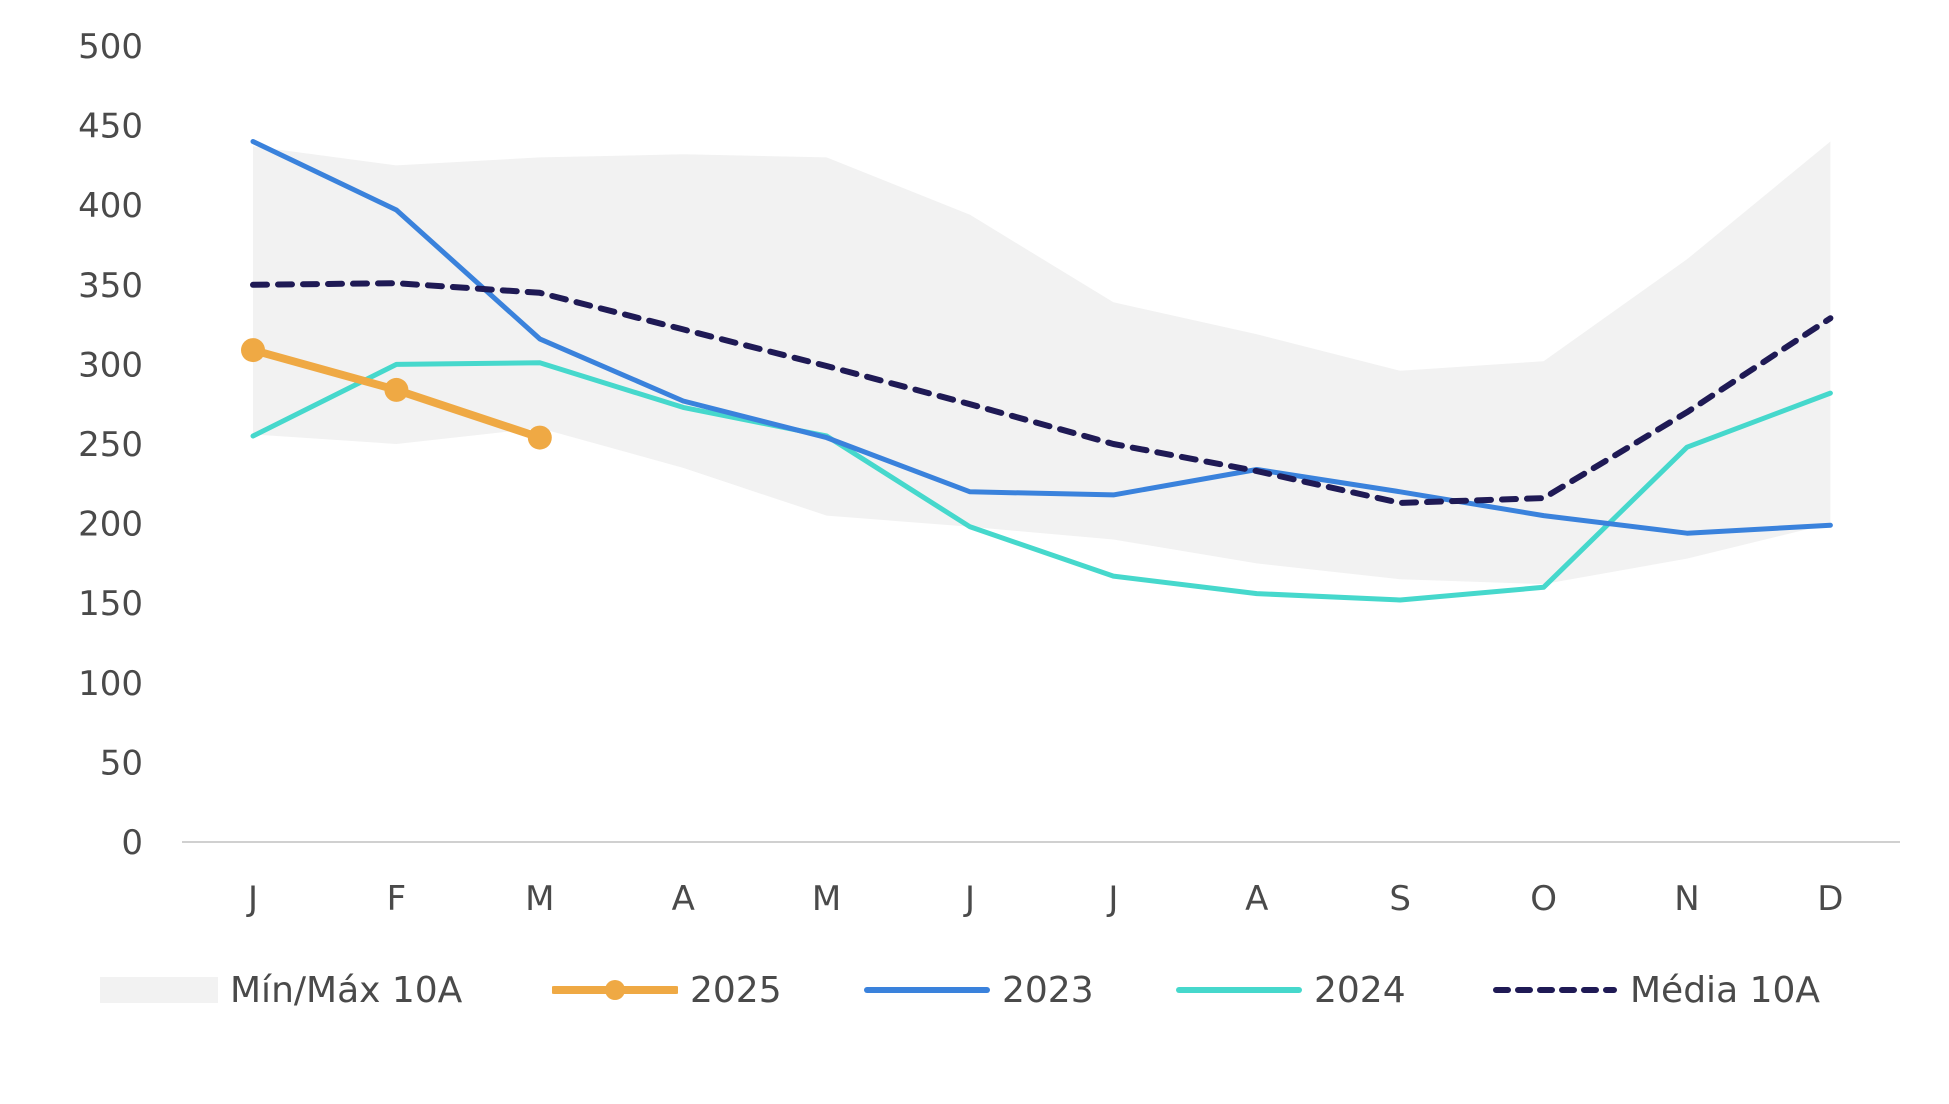 The image size is (1949, 1104). Describe the element at coordinates (110, 525) in the screenshot. I see `y-tick-label: 200` at that location.